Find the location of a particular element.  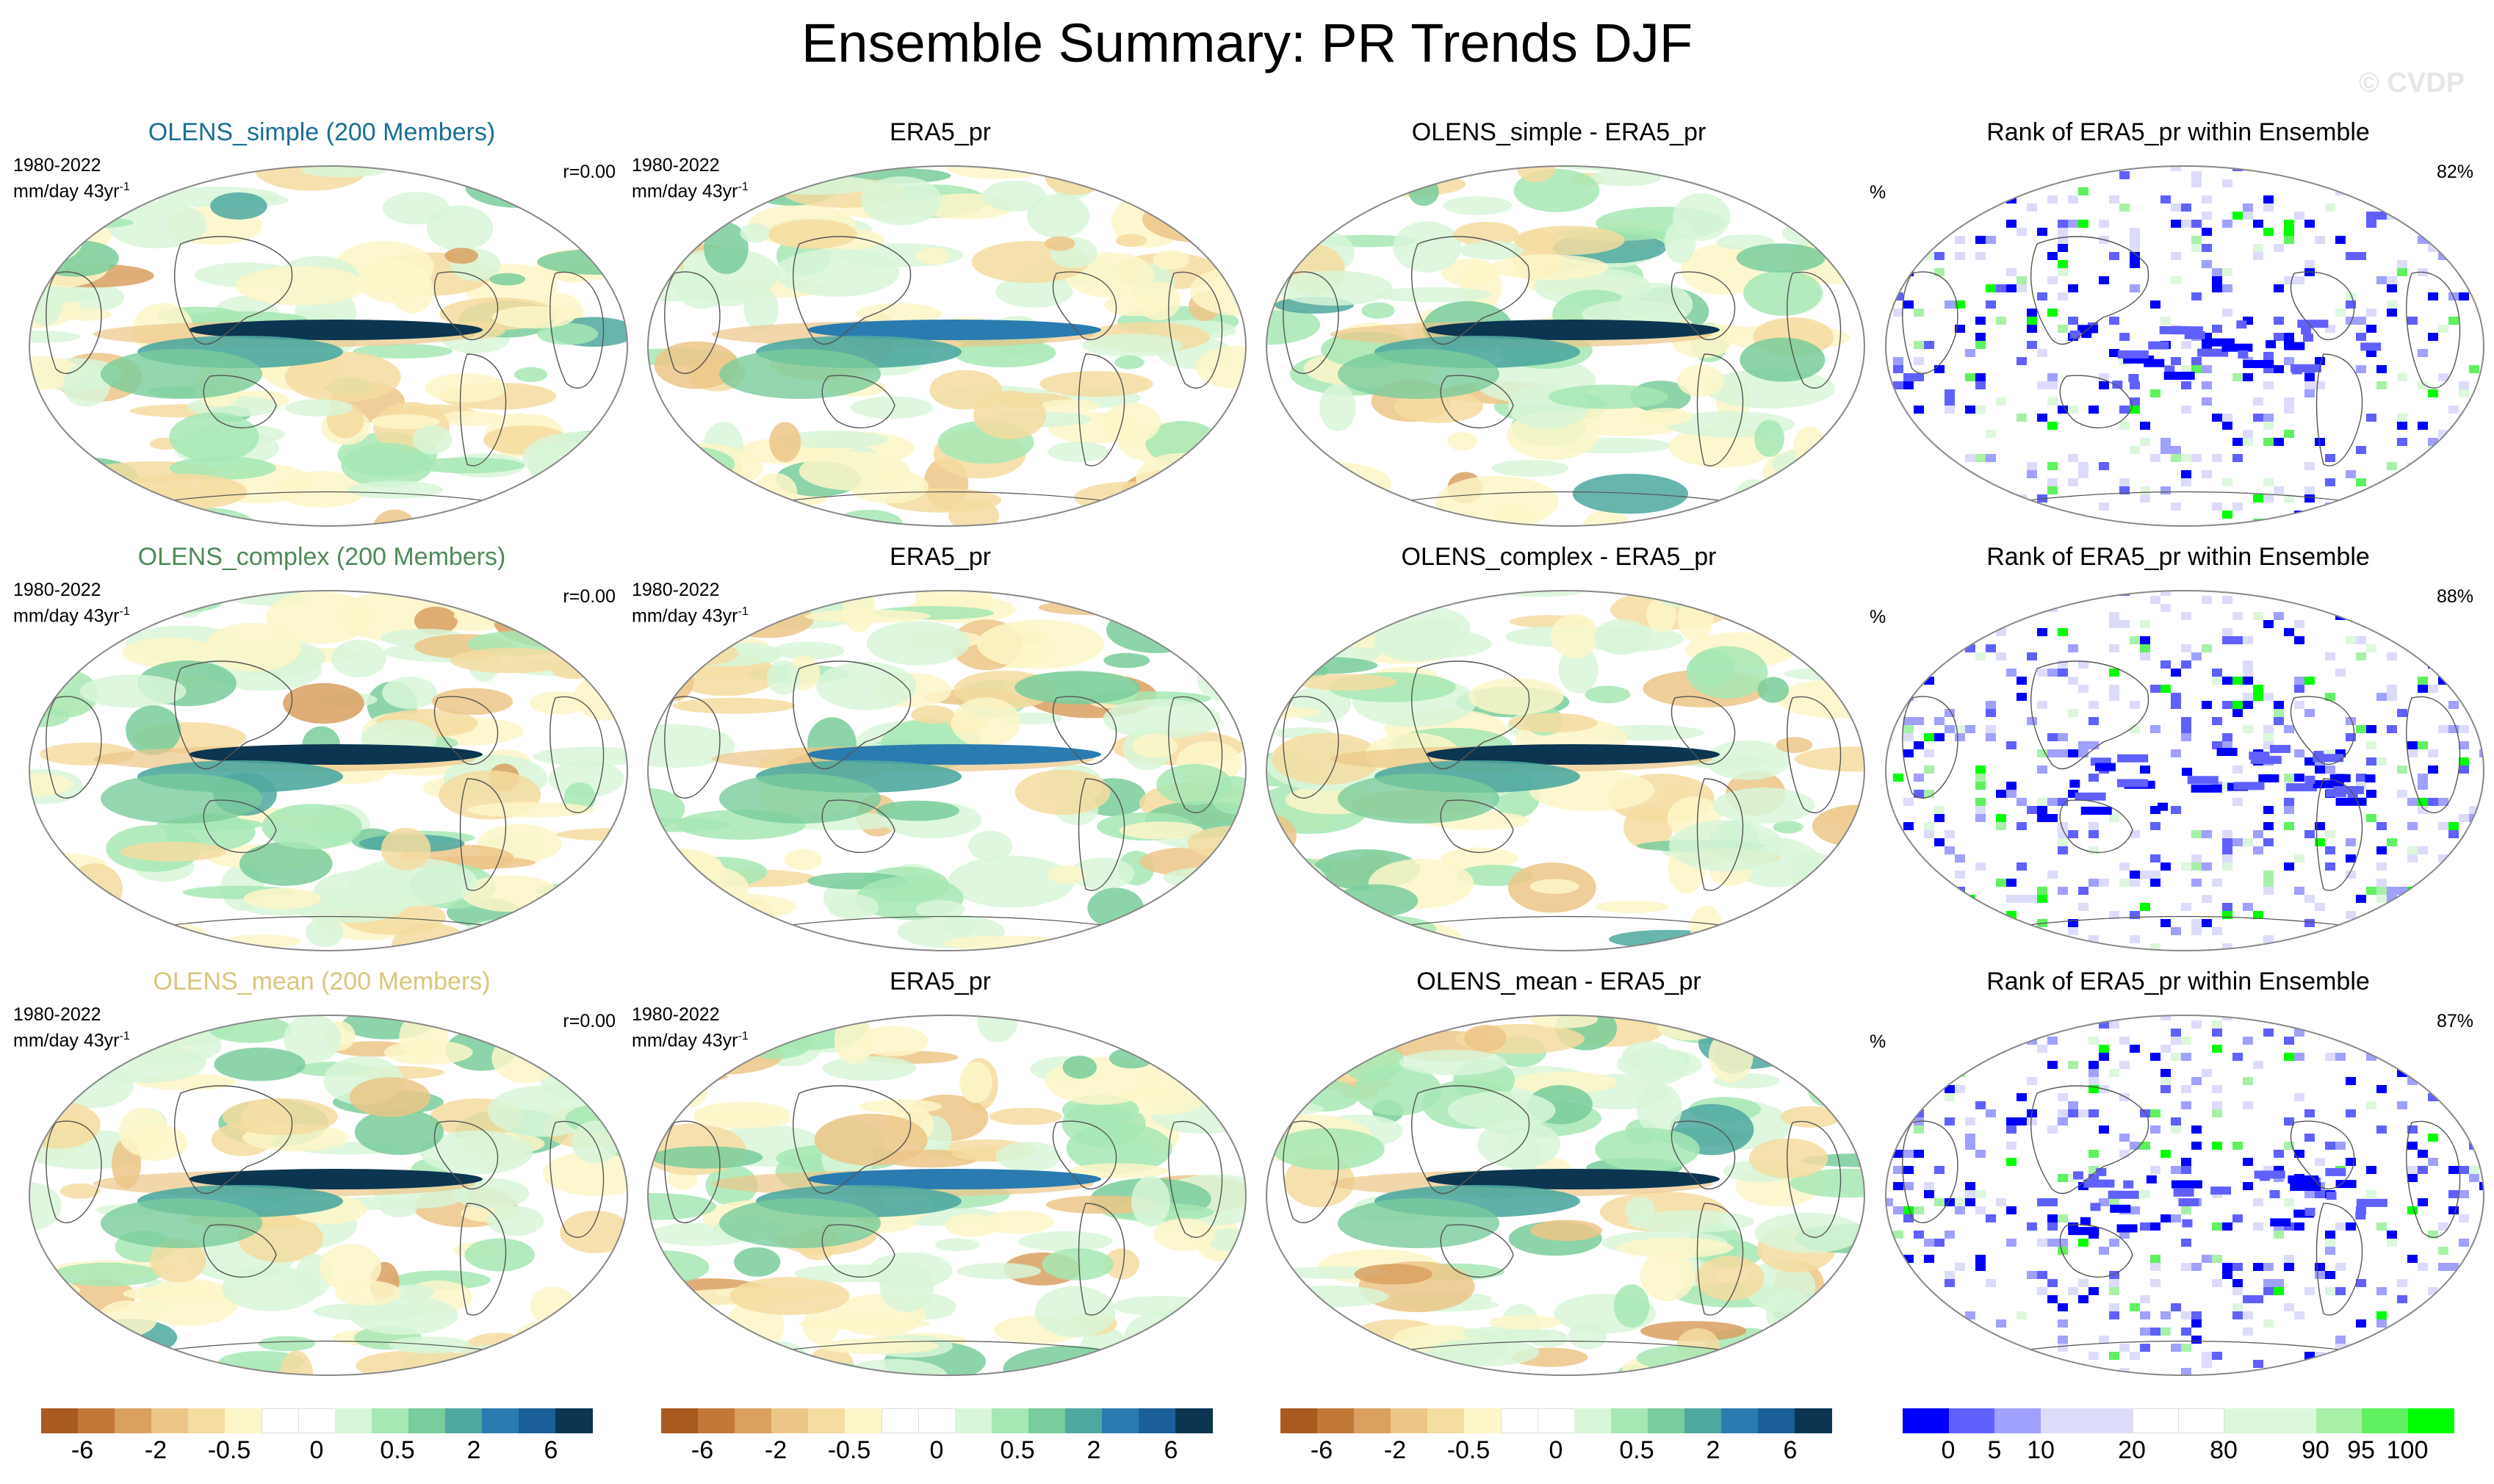

globe-map is located at coordinates (947, 770).